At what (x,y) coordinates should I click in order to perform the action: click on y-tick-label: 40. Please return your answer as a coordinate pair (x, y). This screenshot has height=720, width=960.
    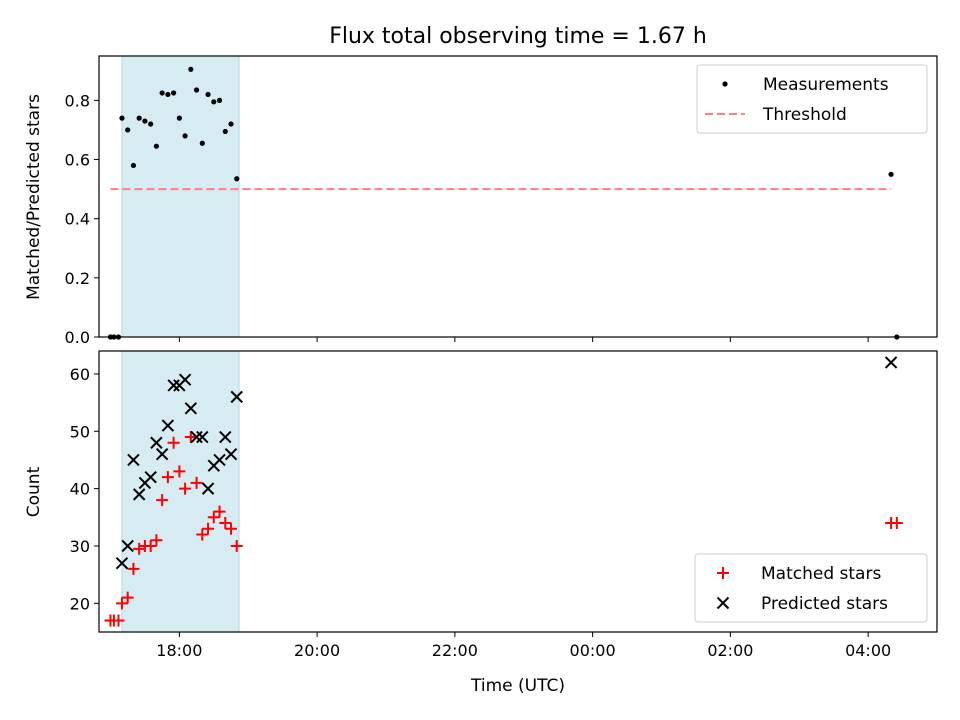
    Looking at the image, I should click on (80, 489).